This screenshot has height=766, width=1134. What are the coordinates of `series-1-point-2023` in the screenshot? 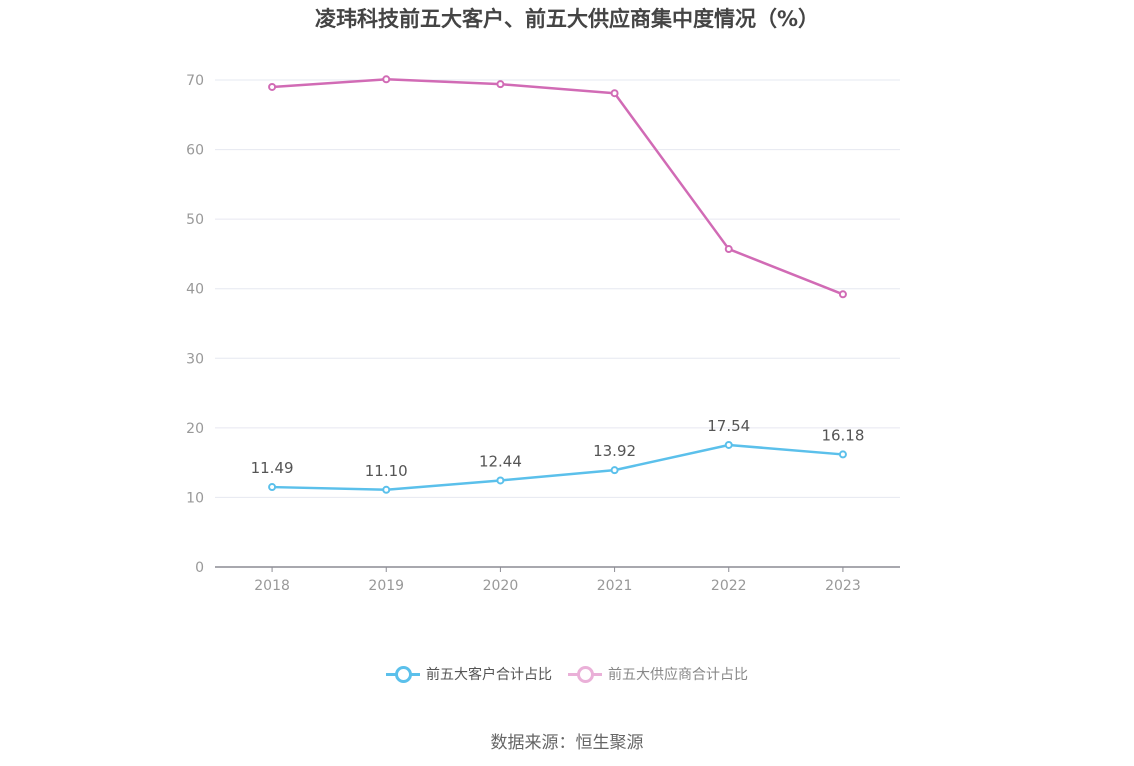 It's located at (842, 294).